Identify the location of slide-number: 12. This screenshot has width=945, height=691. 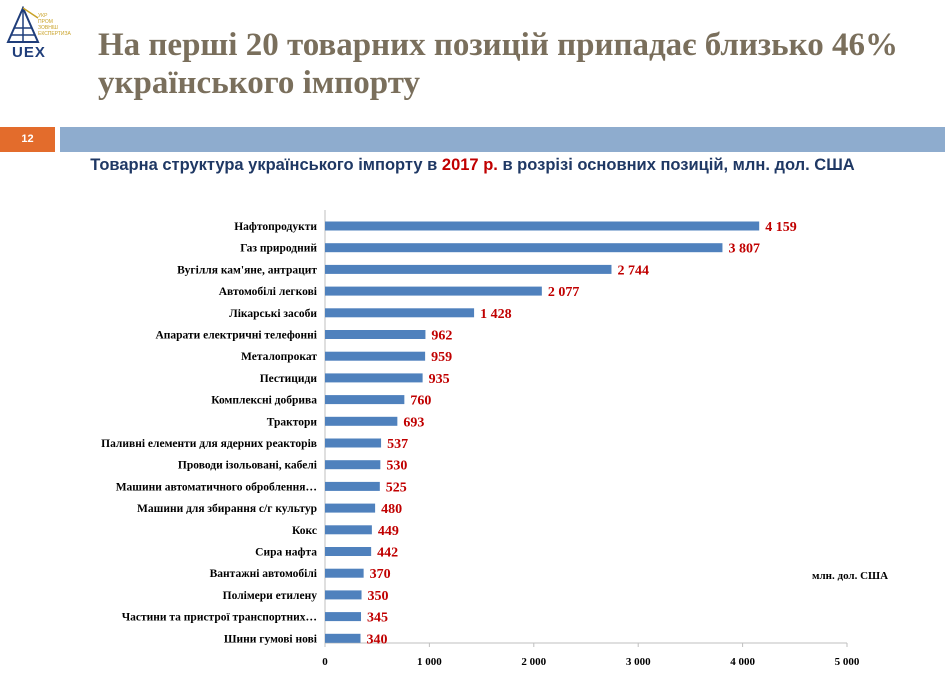
(27, 139).